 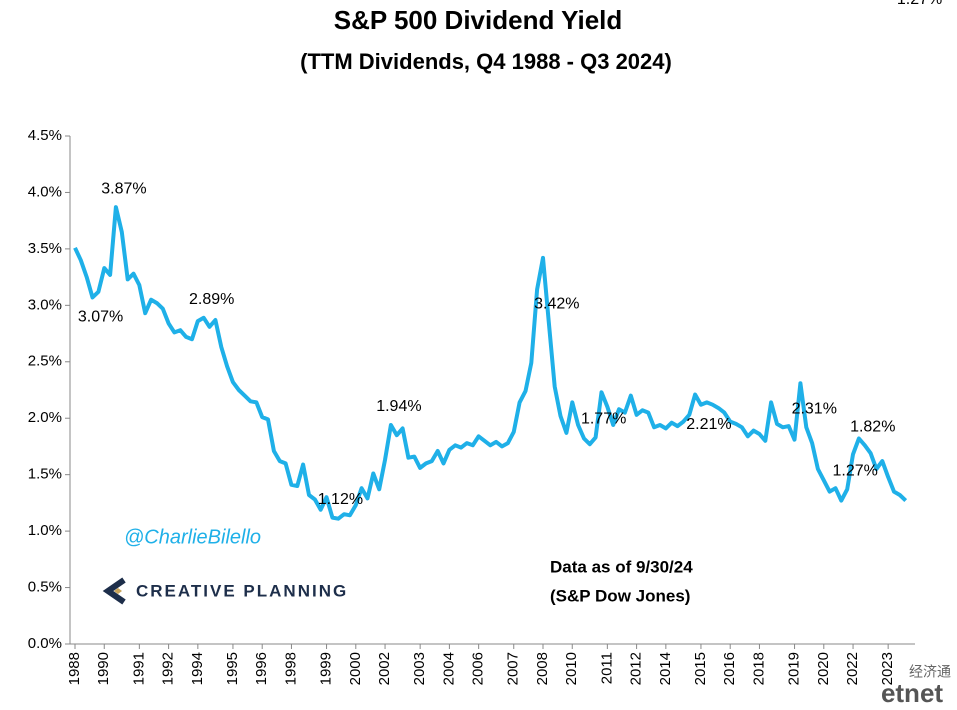 What do you see at coordinates (872, 427) in the screenshot?
I see `data-label: 1.82%` at bounding box center [872, 427].